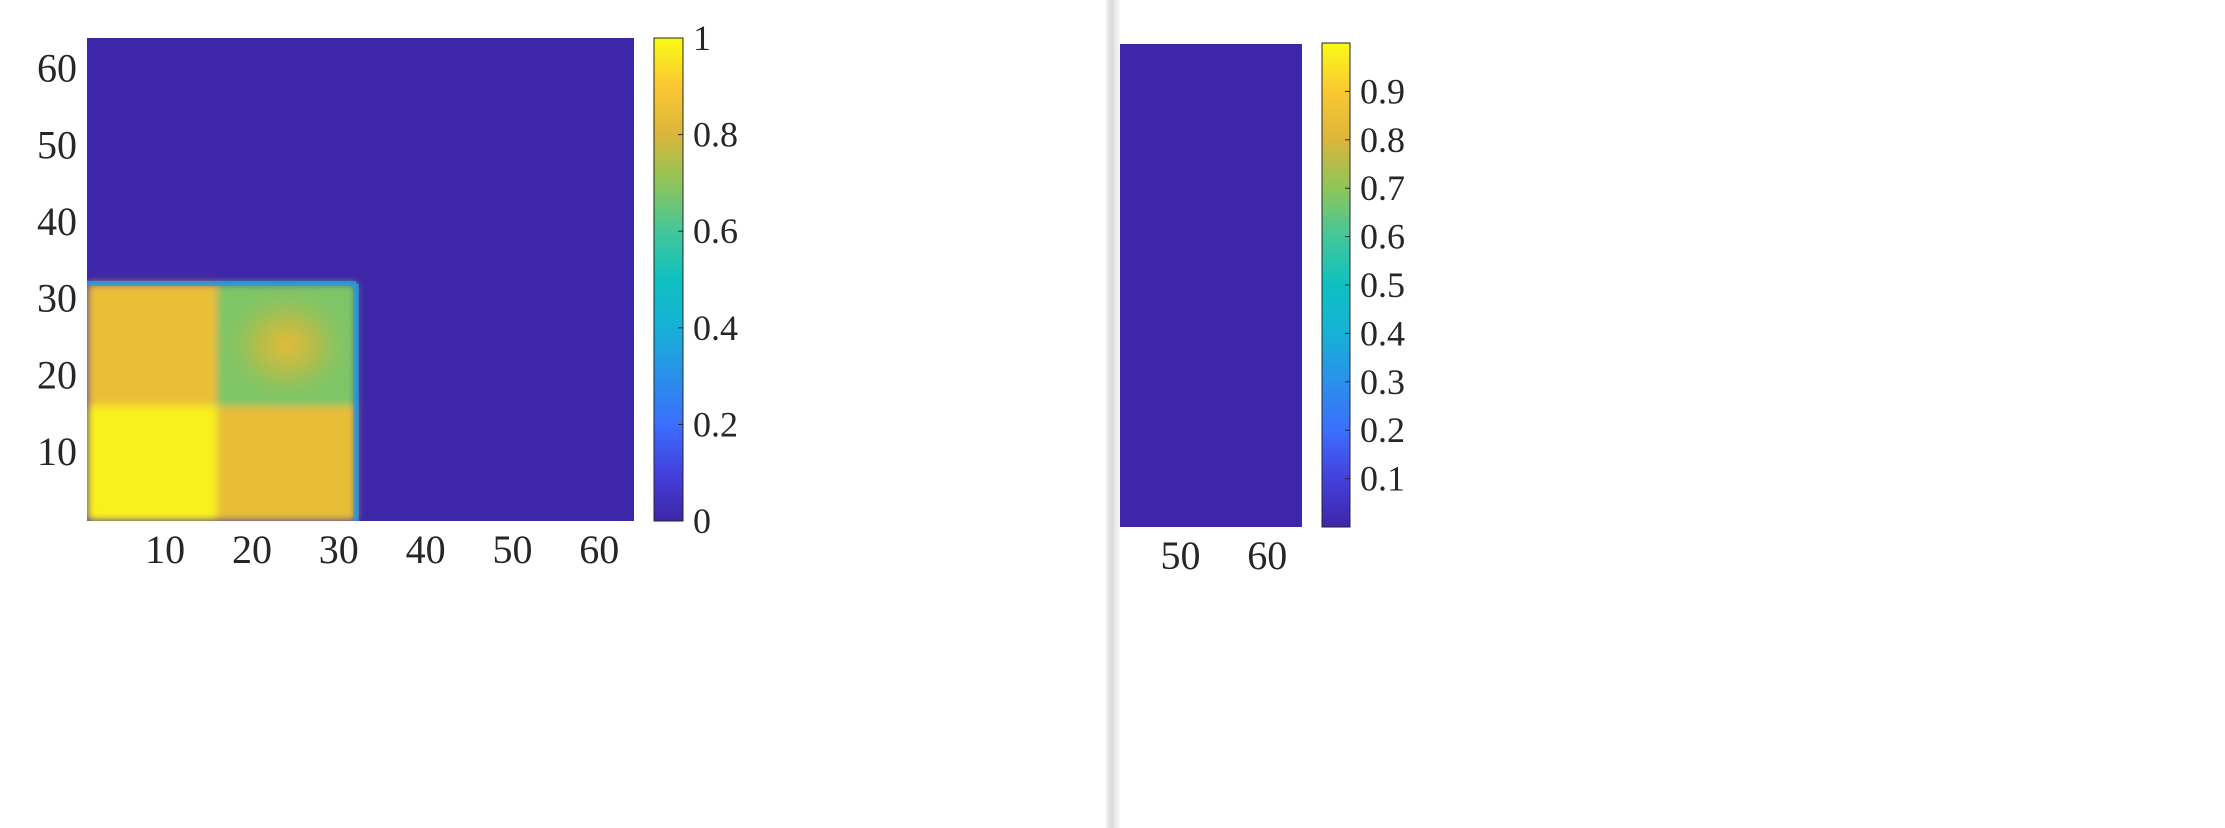  Describe the element at coordinates (668, 279) in the screenshot. I see `colorbar` at that location.